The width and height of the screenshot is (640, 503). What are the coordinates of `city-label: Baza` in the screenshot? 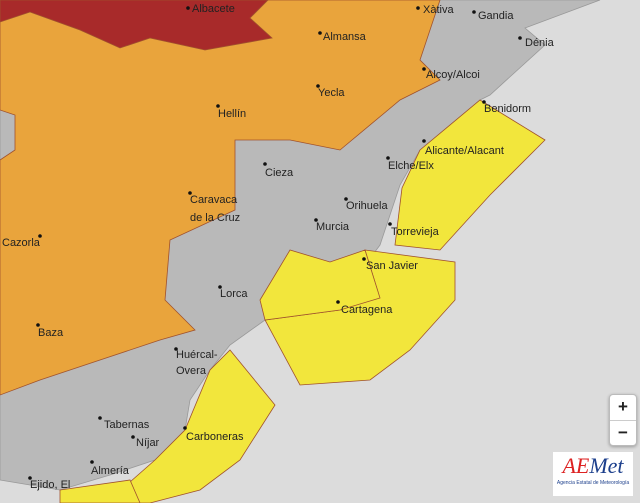 It's located at (51, 333).